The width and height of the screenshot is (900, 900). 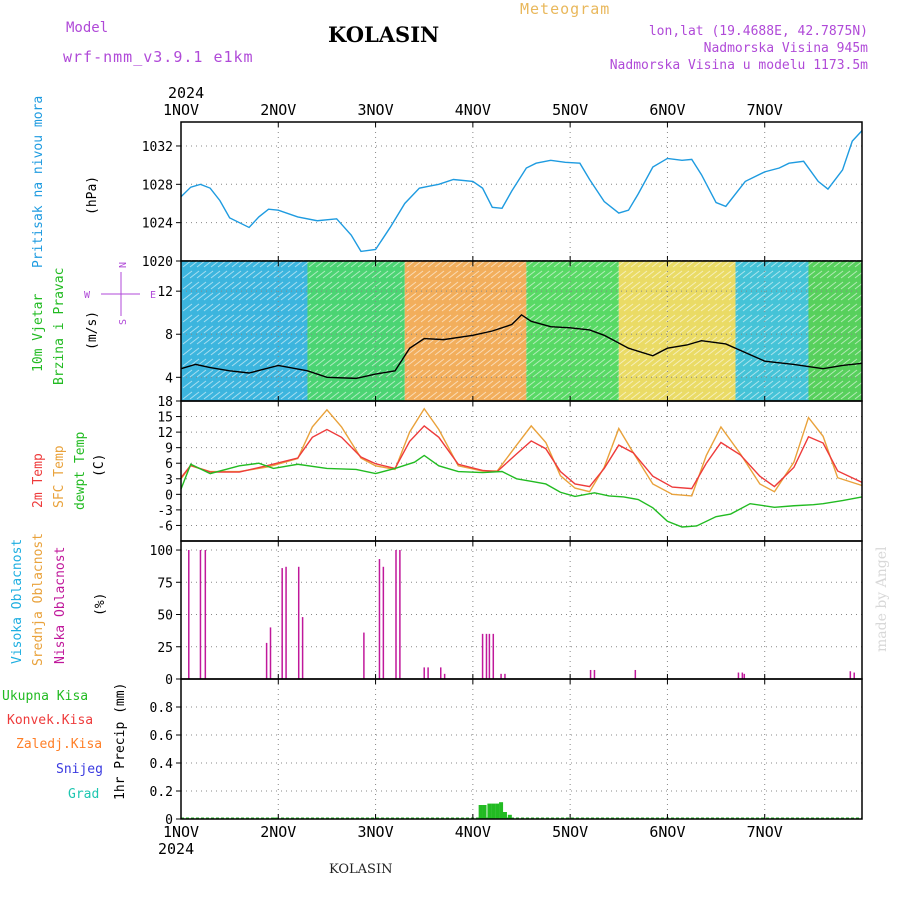 What do you see at coordinates (59, 744) in the screenshot?
I see `legend-frozen-precip: Zaledj.Kisa` at bounding box center [59, 744].